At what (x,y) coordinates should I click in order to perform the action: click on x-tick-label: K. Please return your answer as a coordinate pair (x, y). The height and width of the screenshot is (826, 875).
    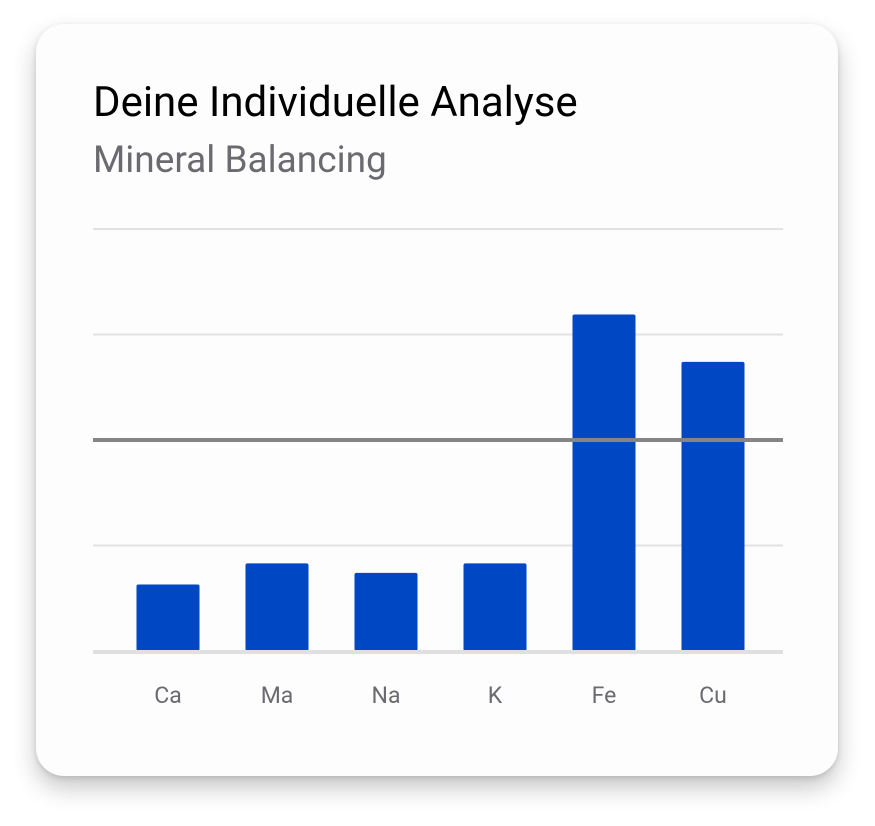
    Looking at the image, I should click on (495, 695).